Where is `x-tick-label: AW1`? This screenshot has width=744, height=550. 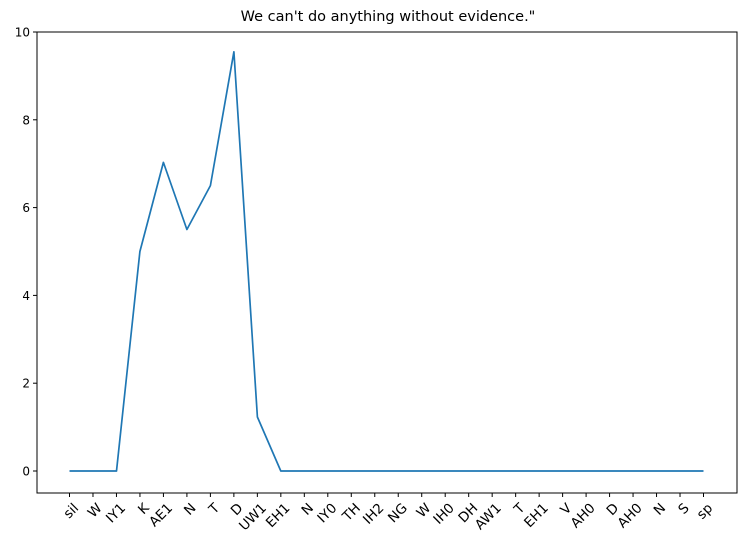 x-tick-label: AW1 is located at coordinates (488, 516).